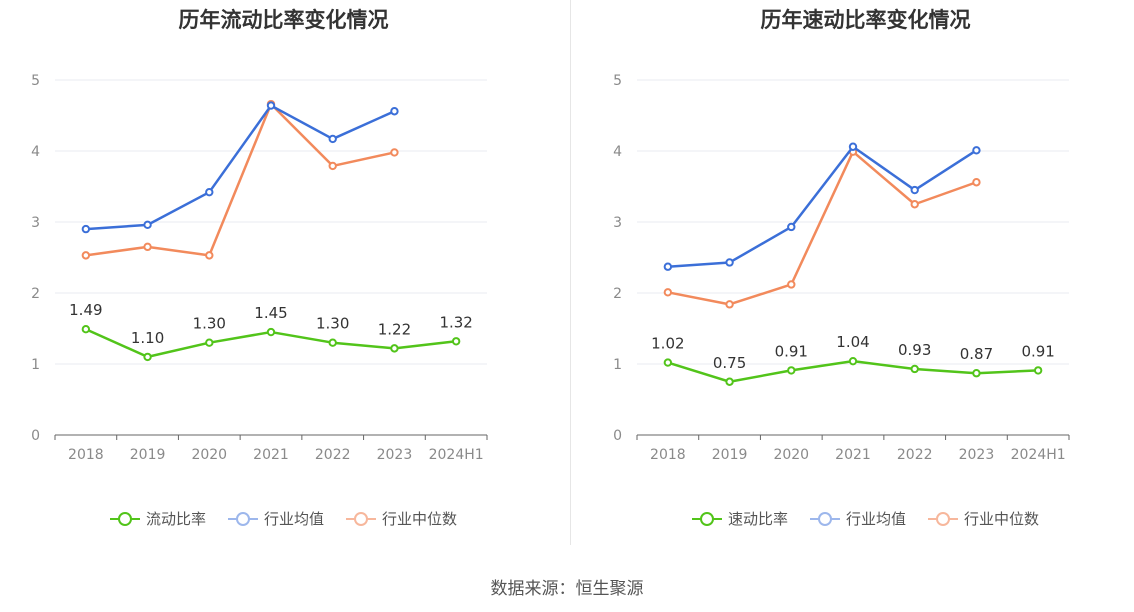  What do you see at coordinates (455, 322) in the screenshot?
I see `data-label: 1.32` at bounding box center [455, 322].